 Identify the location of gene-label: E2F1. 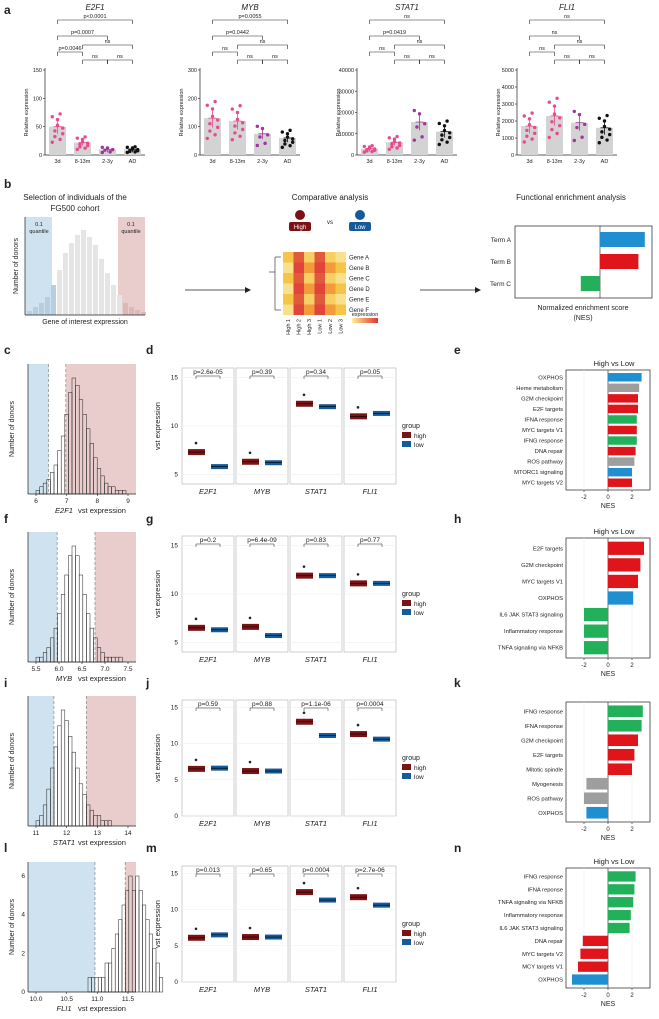
(208, 491).